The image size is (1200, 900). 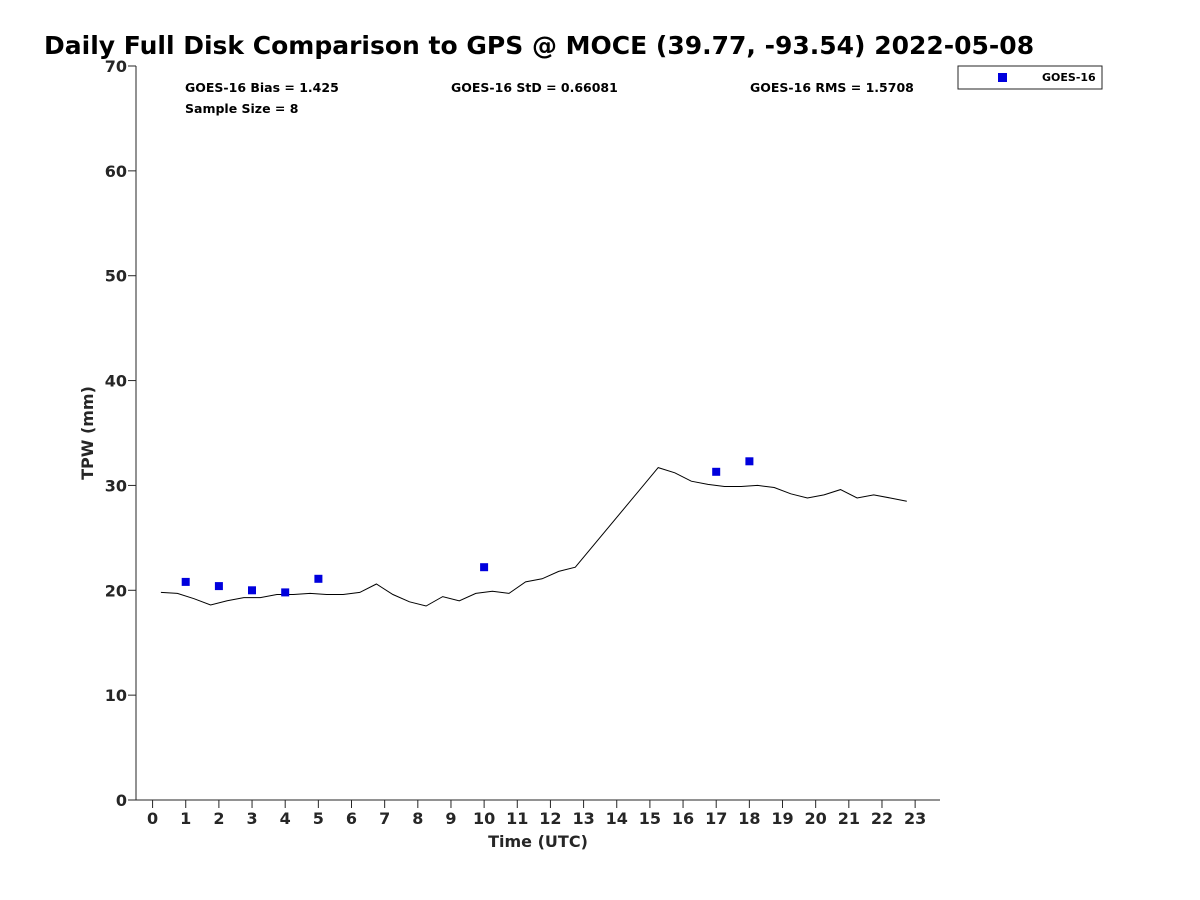 I want to click on x-tick-label: 14, so click(x=617, y=818).